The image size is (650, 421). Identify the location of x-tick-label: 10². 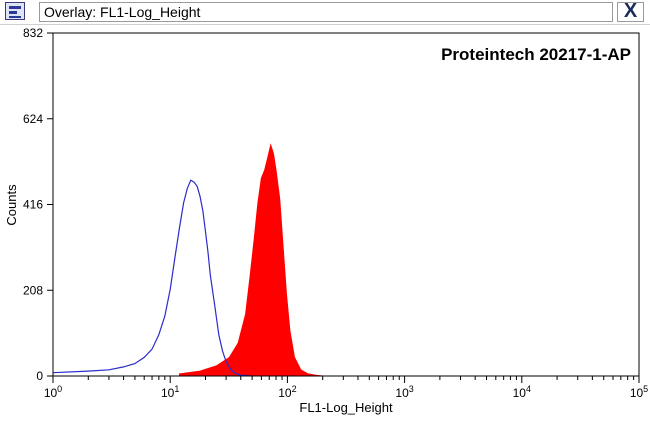
(287, 392).